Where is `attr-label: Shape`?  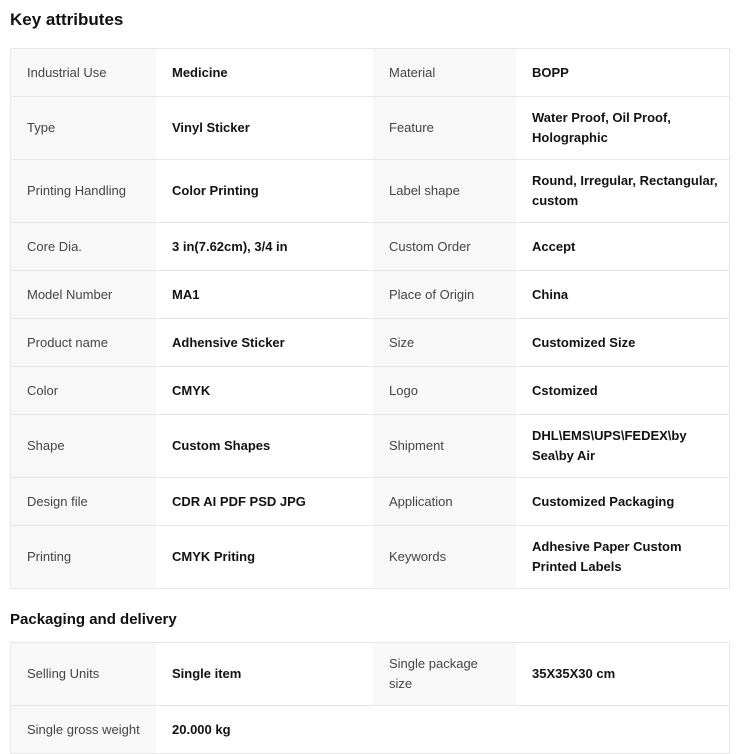
attr-label: Shape is located at coordinates (83, 446).